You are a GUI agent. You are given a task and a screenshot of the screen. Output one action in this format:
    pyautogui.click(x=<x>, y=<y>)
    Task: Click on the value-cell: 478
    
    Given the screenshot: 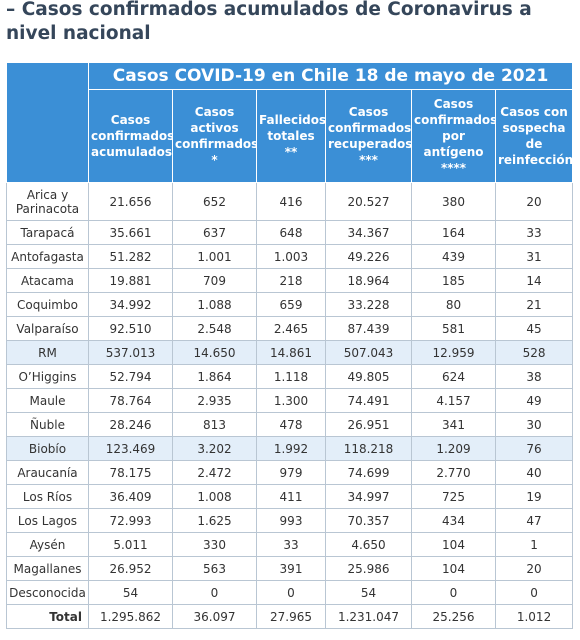 What is the action you would take?
    pyautogui.click(x=291, y=424)
    